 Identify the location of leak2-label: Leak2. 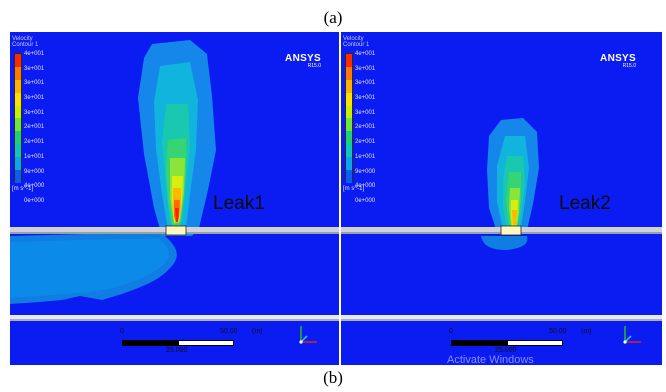
(585, 203).